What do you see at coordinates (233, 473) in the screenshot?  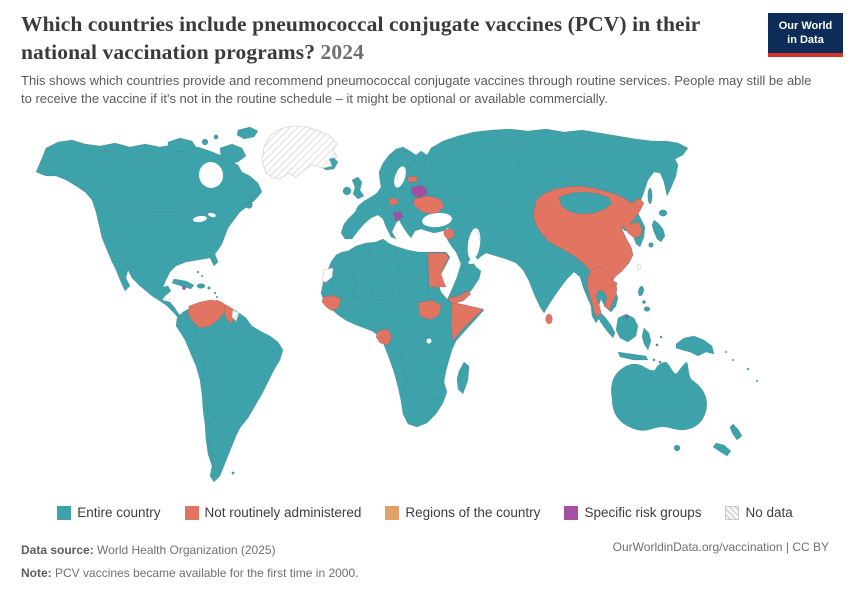 I see `map-region-falkland-islands` at bounding box center [233, 473].